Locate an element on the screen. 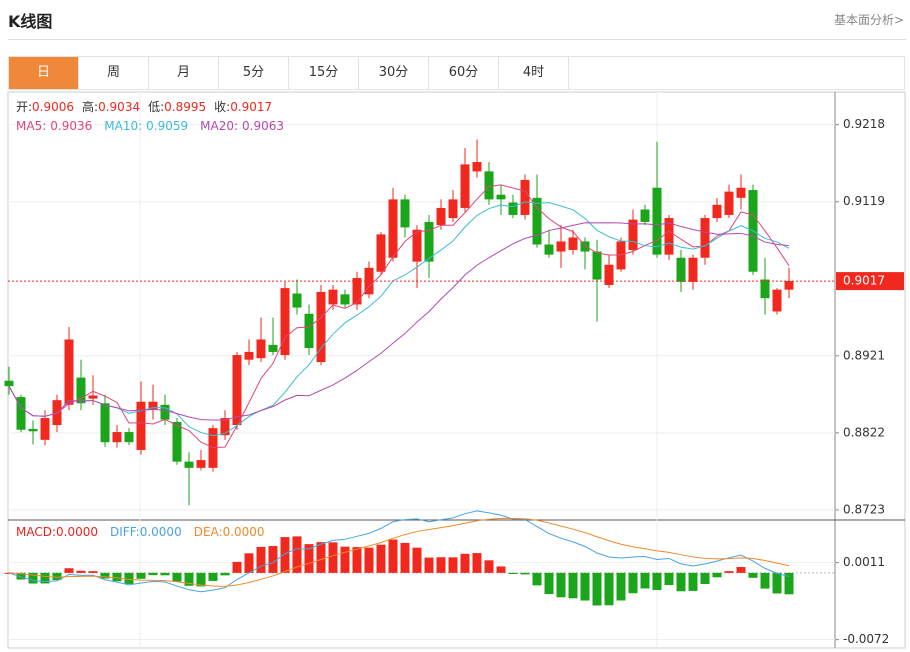 This screenshot has height=652, width=910. ma-value: 0.9063 is located at coordinates (263, 126).